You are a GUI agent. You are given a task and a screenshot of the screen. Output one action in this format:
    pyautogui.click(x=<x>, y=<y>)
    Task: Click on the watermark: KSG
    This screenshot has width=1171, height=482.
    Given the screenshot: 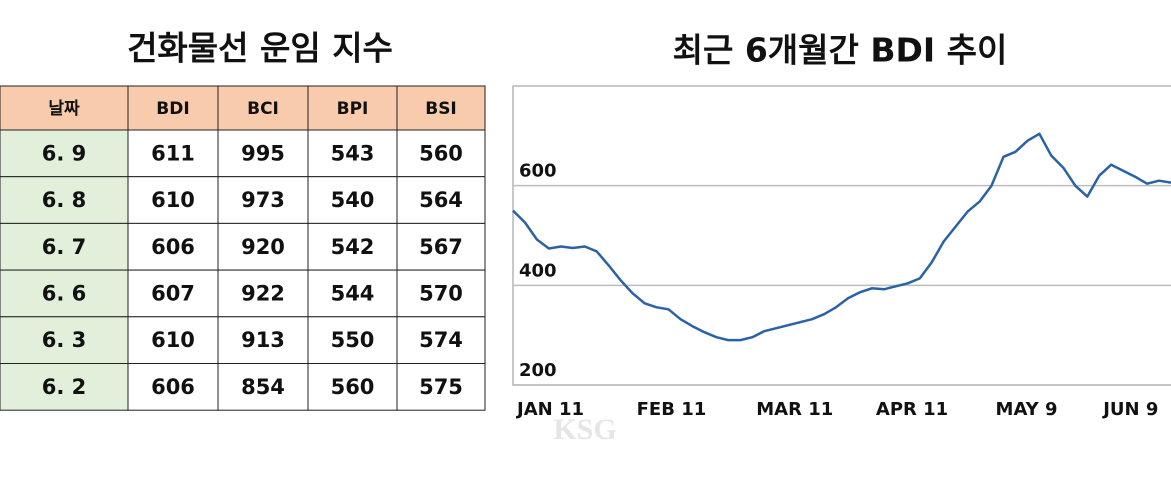 What is the action you would take?
    pyautogui.click(x=584, y=429)
    